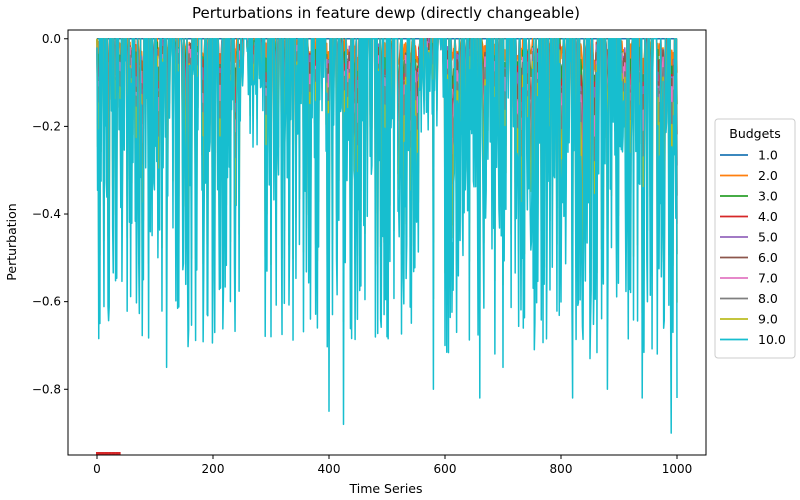  What do you see at coordinates (392, 465) in the screenshot?
I see `x-axis: 0 200 400 600 800 1000` at bounding box center [392, 465].